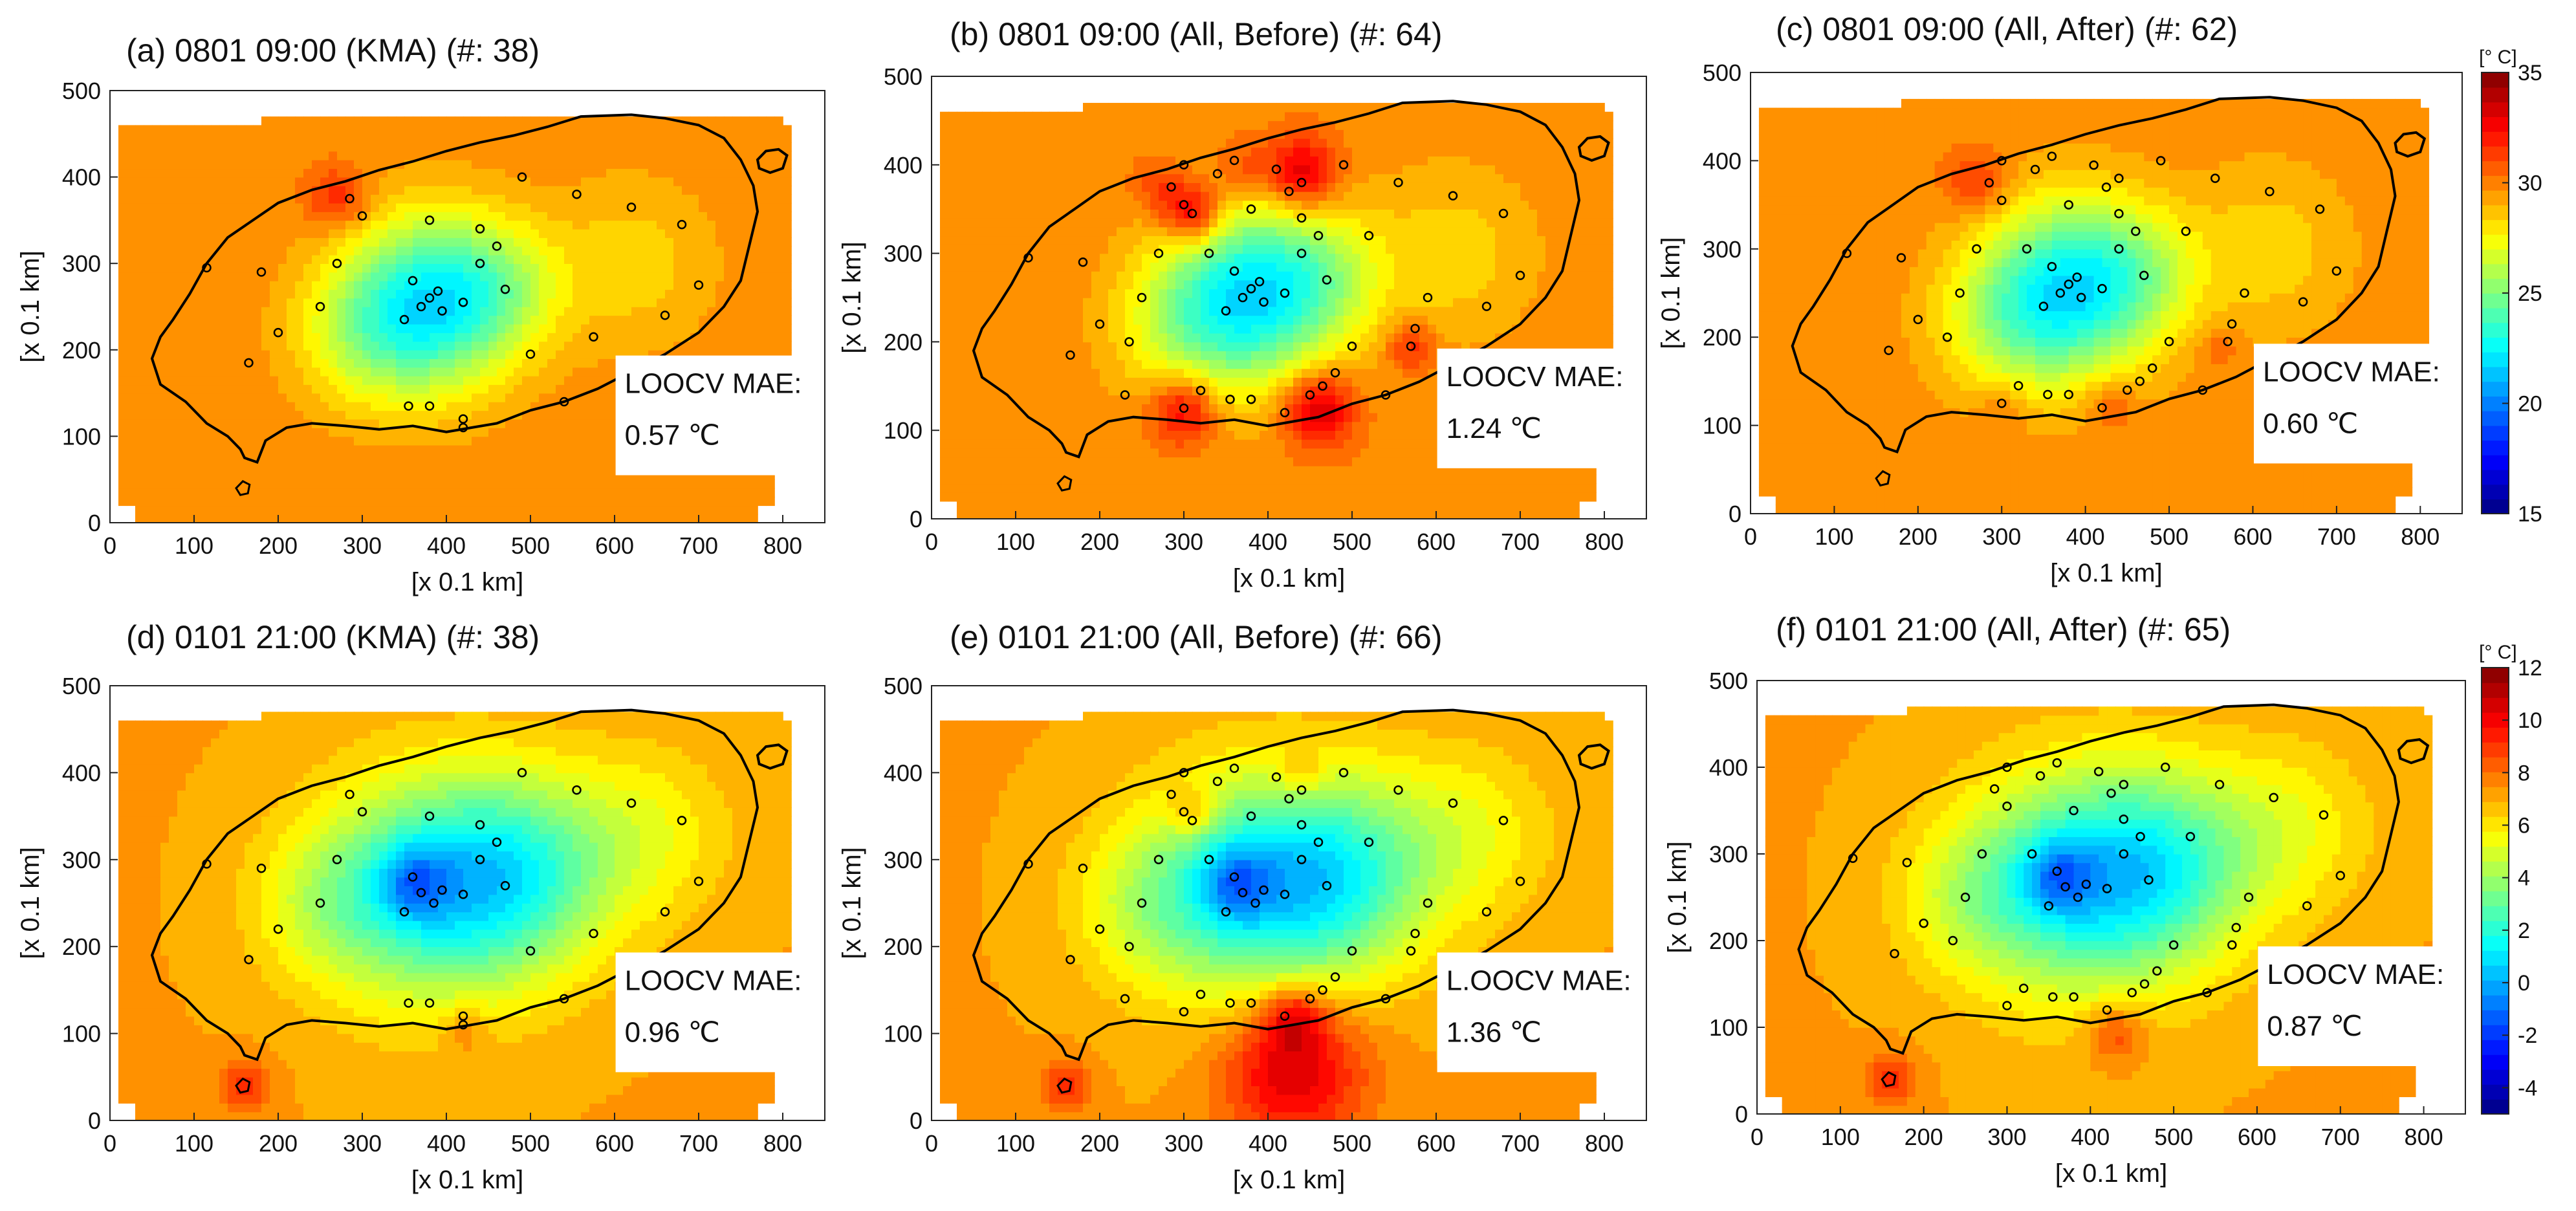 The width and height of the screenshot is (2576, 1211). Describe the element at coordinates (467, 582) in the screenshot. I see `x-axis-label: [x 0.1 km]` at that location.